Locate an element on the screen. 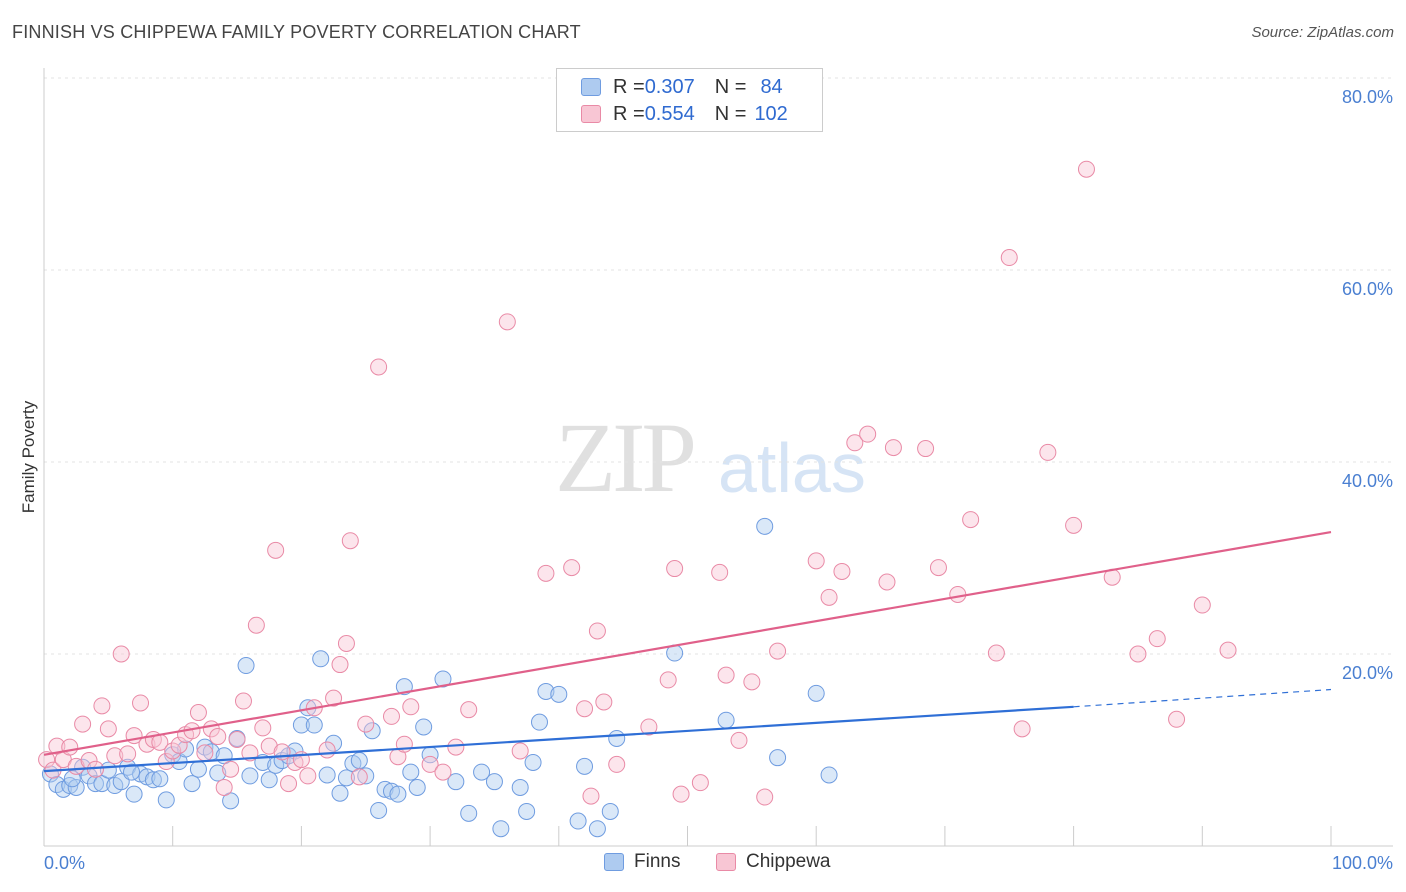 This screenshot has width=1406, height=892. bottom-legend-chippewa: Chippewa is located at coordinates (773, 862).